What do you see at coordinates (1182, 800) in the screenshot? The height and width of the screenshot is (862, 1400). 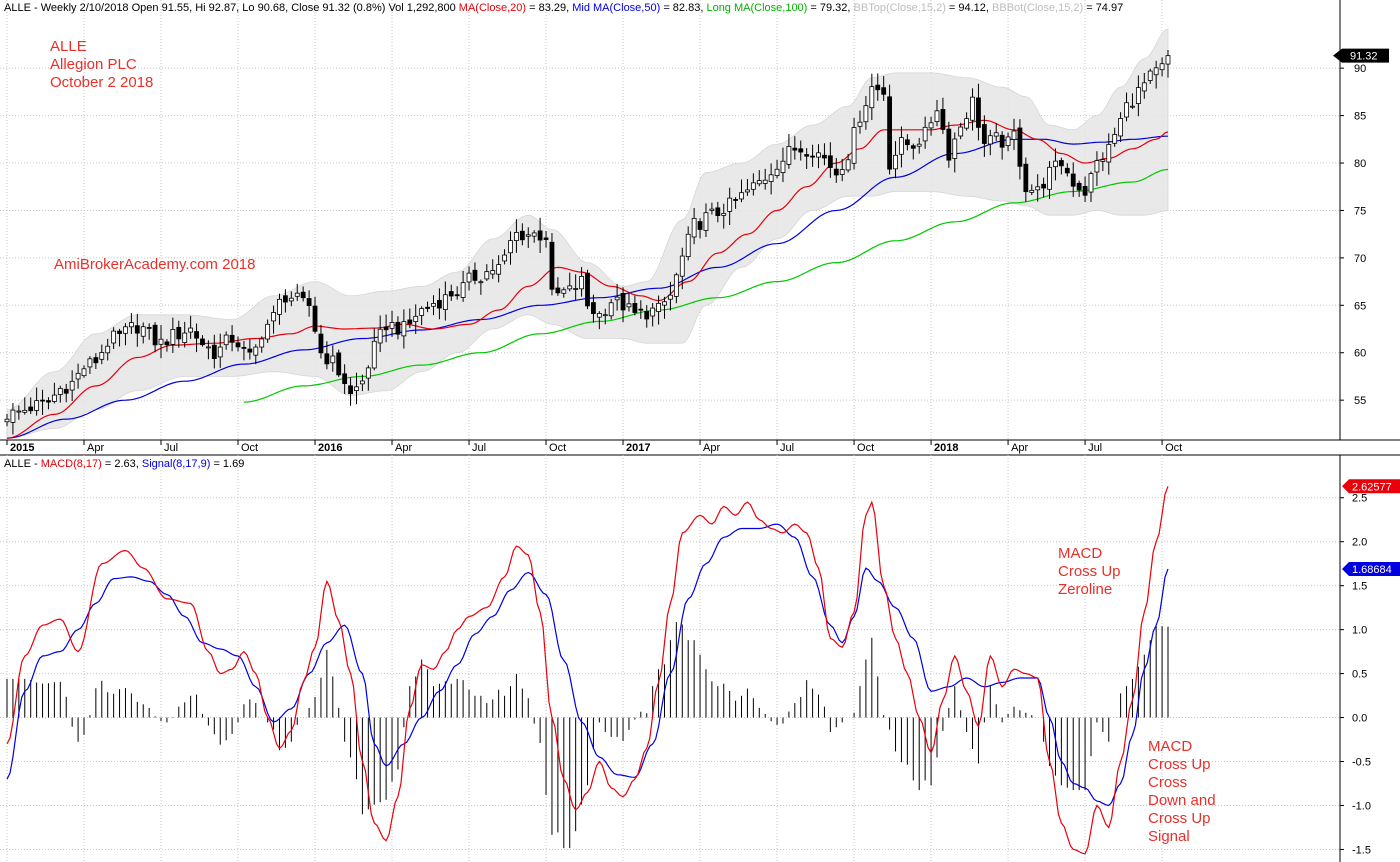 I see `annotation-line: Down and` at bounding box center [1182, 800].